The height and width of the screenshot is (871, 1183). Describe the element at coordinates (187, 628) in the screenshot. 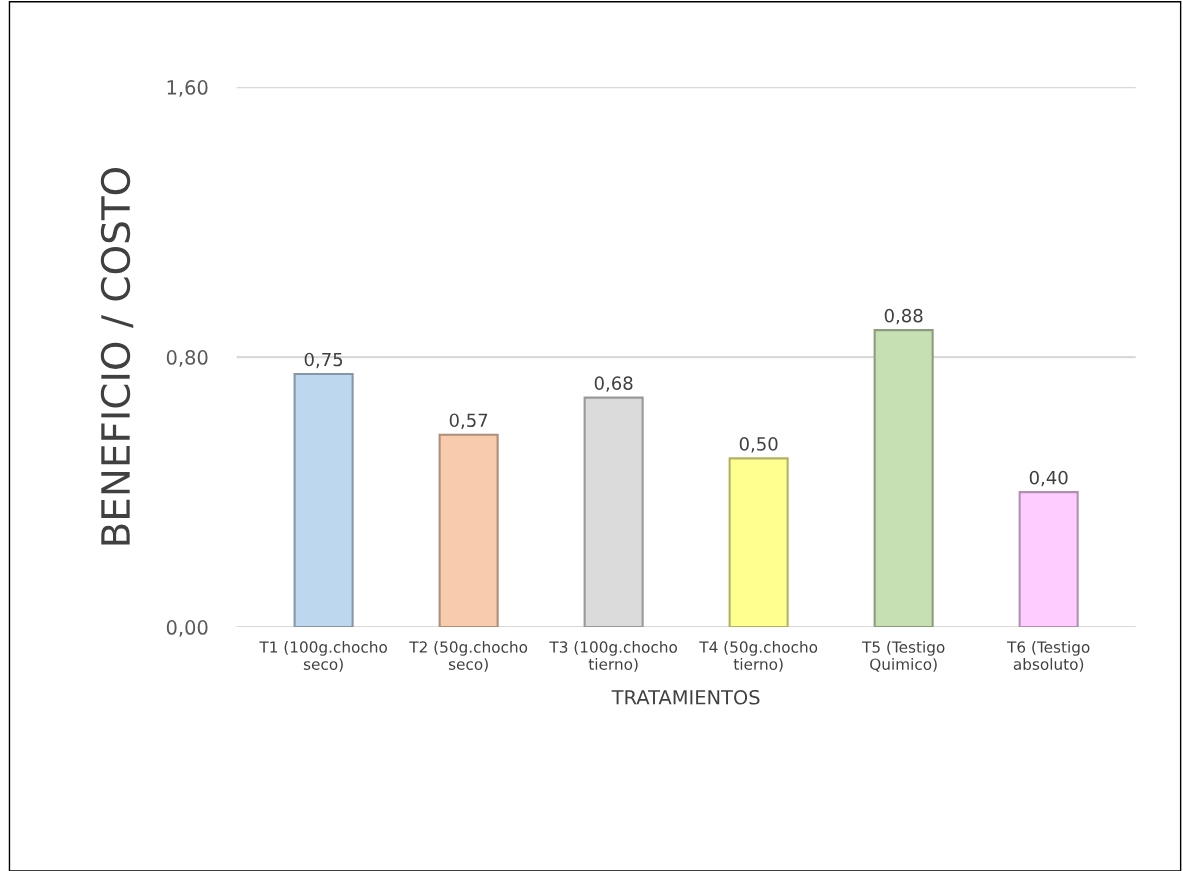

I see `y-tick-label: 0,00` at that location.